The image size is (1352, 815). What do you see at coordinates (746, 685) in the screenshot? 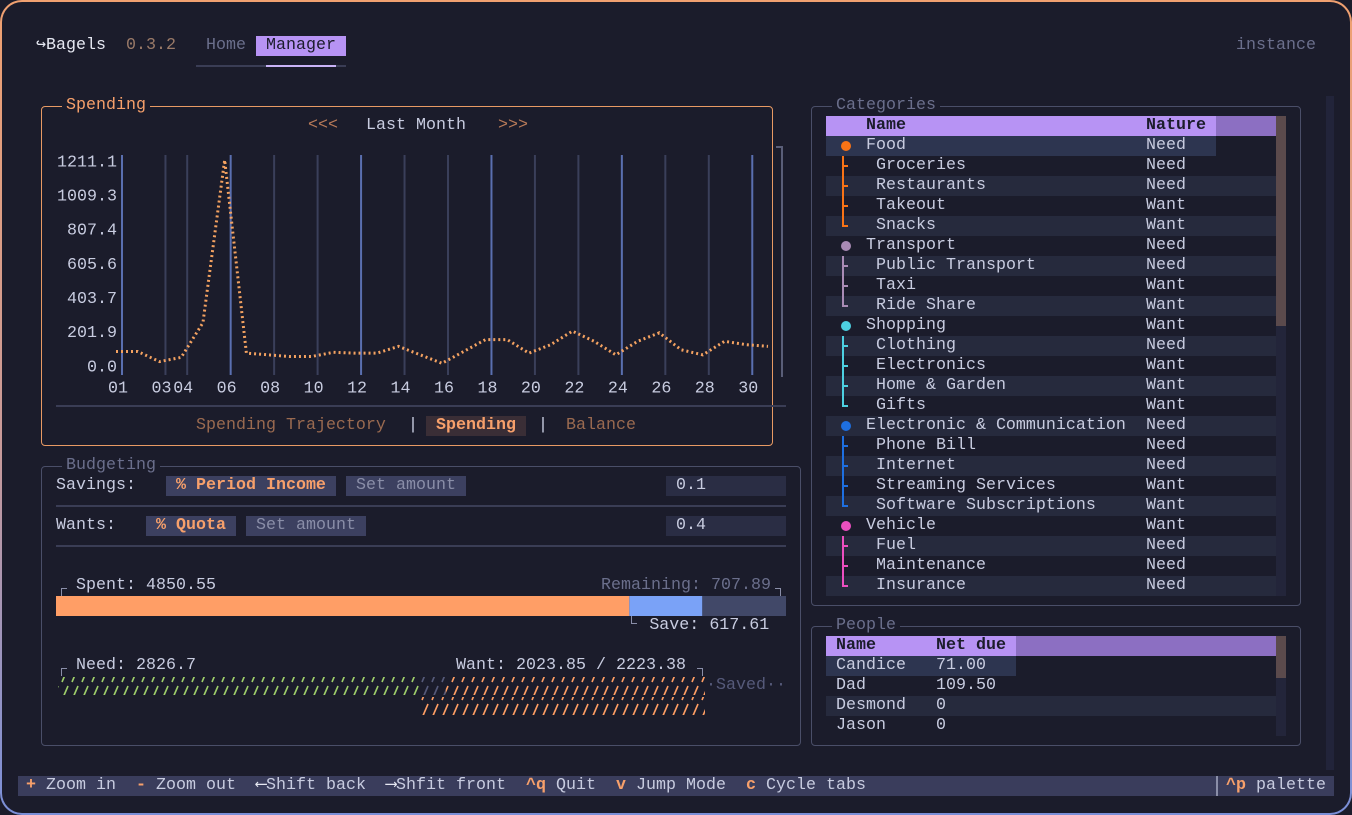
I see `saved-label: ·Saved··` at bounding box center [746, 685].